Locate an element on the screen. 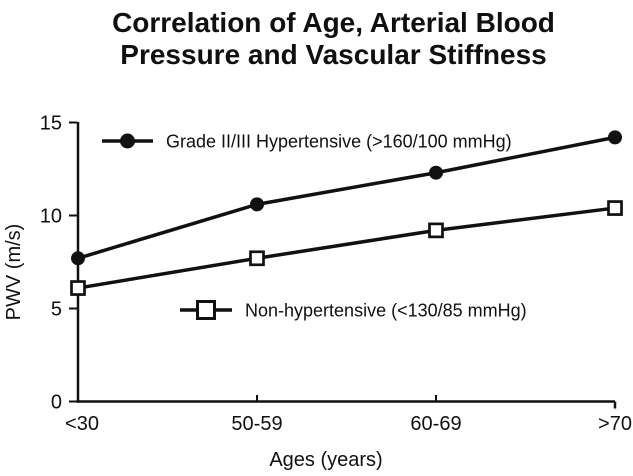 Image resolution: width=633 pixels, height=476 pixels. y-axis-title: PWV (m/s) is located at coordinates (14, 272).